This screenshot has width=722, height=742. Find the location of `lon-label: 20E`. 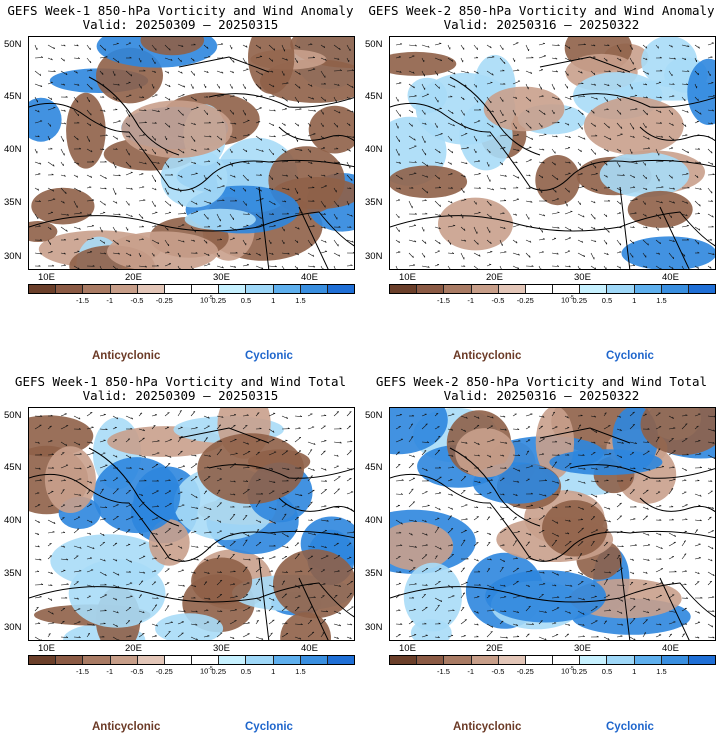

lon-label: 20E is located at coordinates (494, 277).